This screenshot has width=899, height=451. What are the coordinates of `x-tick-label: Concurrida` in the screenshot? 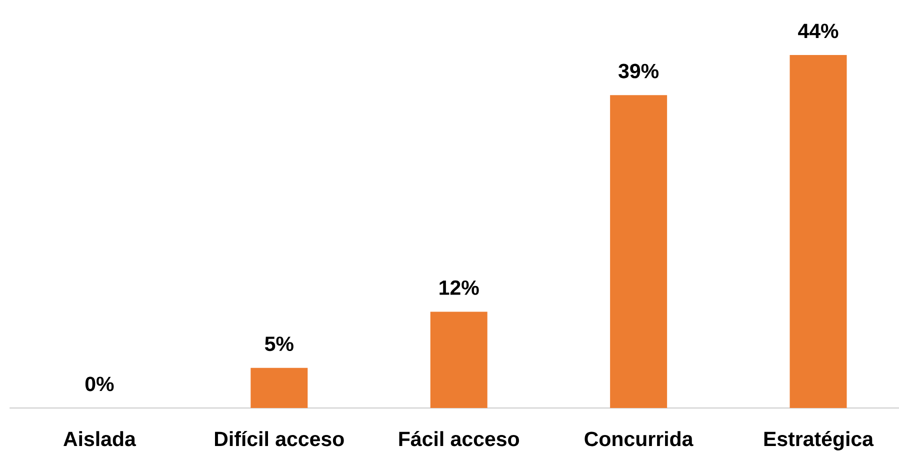 It's located at (639, 438).